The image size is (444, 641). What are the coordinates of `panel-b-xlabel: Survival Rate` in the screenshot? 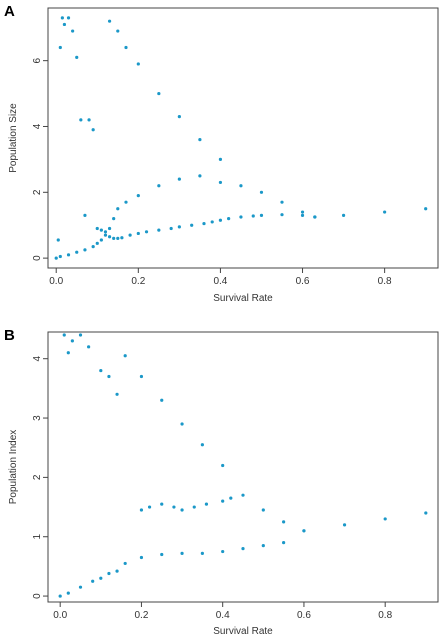 It's located at (243, 631).